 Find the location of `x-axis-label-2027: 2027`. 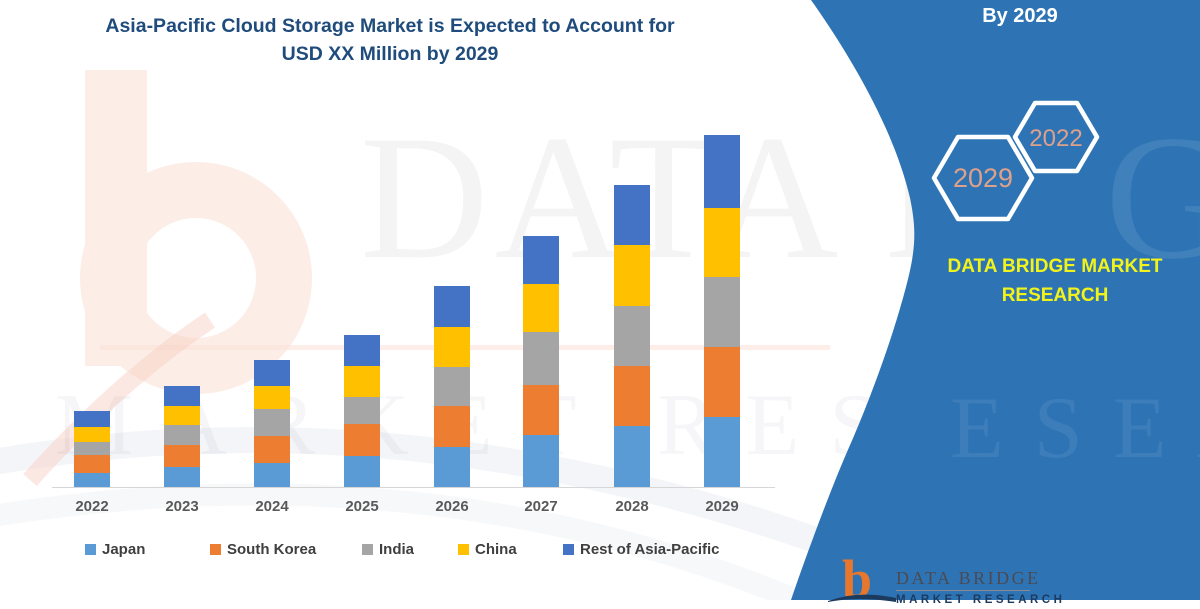

x-axis-label-2027: 2027 is located at coordinates (541, 506).